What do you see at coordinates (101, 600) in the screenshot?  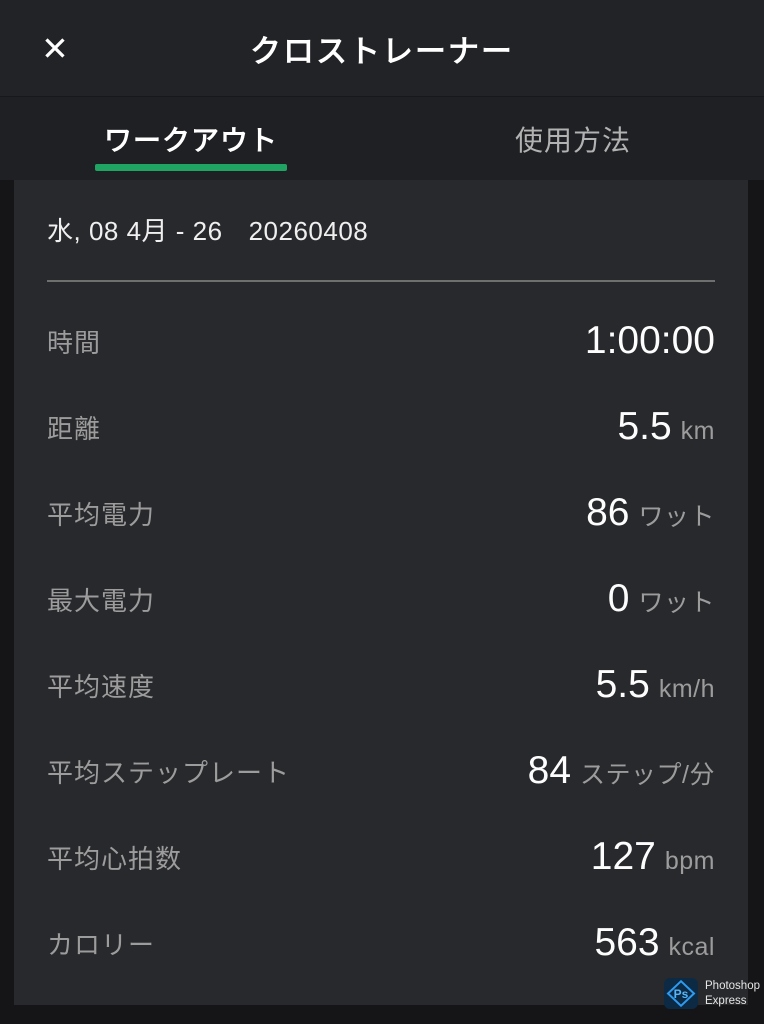 I see `stat-label: 最大電力` at bounding box center [101, 600].